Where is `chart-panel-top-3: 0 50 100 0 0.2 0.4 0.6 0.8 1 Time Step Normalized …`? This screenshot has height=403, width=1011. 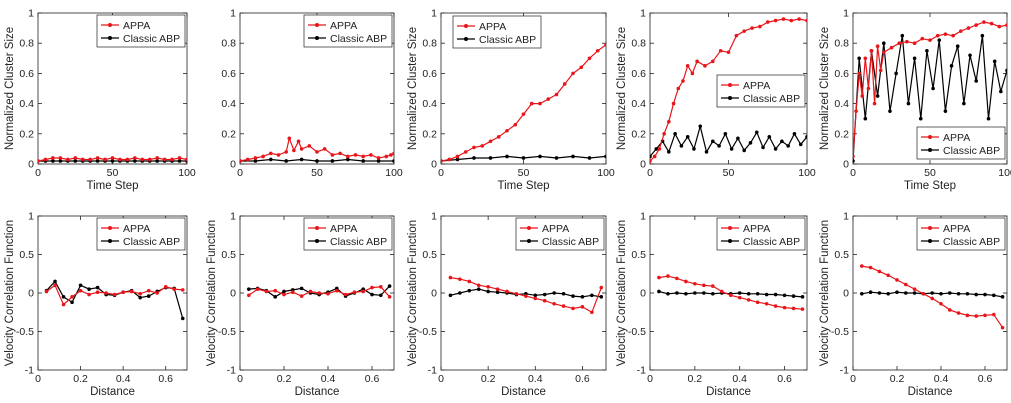
chart-panel-top-3: 0 50 100 0 0.2 0.4 0.6 0.8 1 Time Step Normalized … is located at coordinates (511, 100).